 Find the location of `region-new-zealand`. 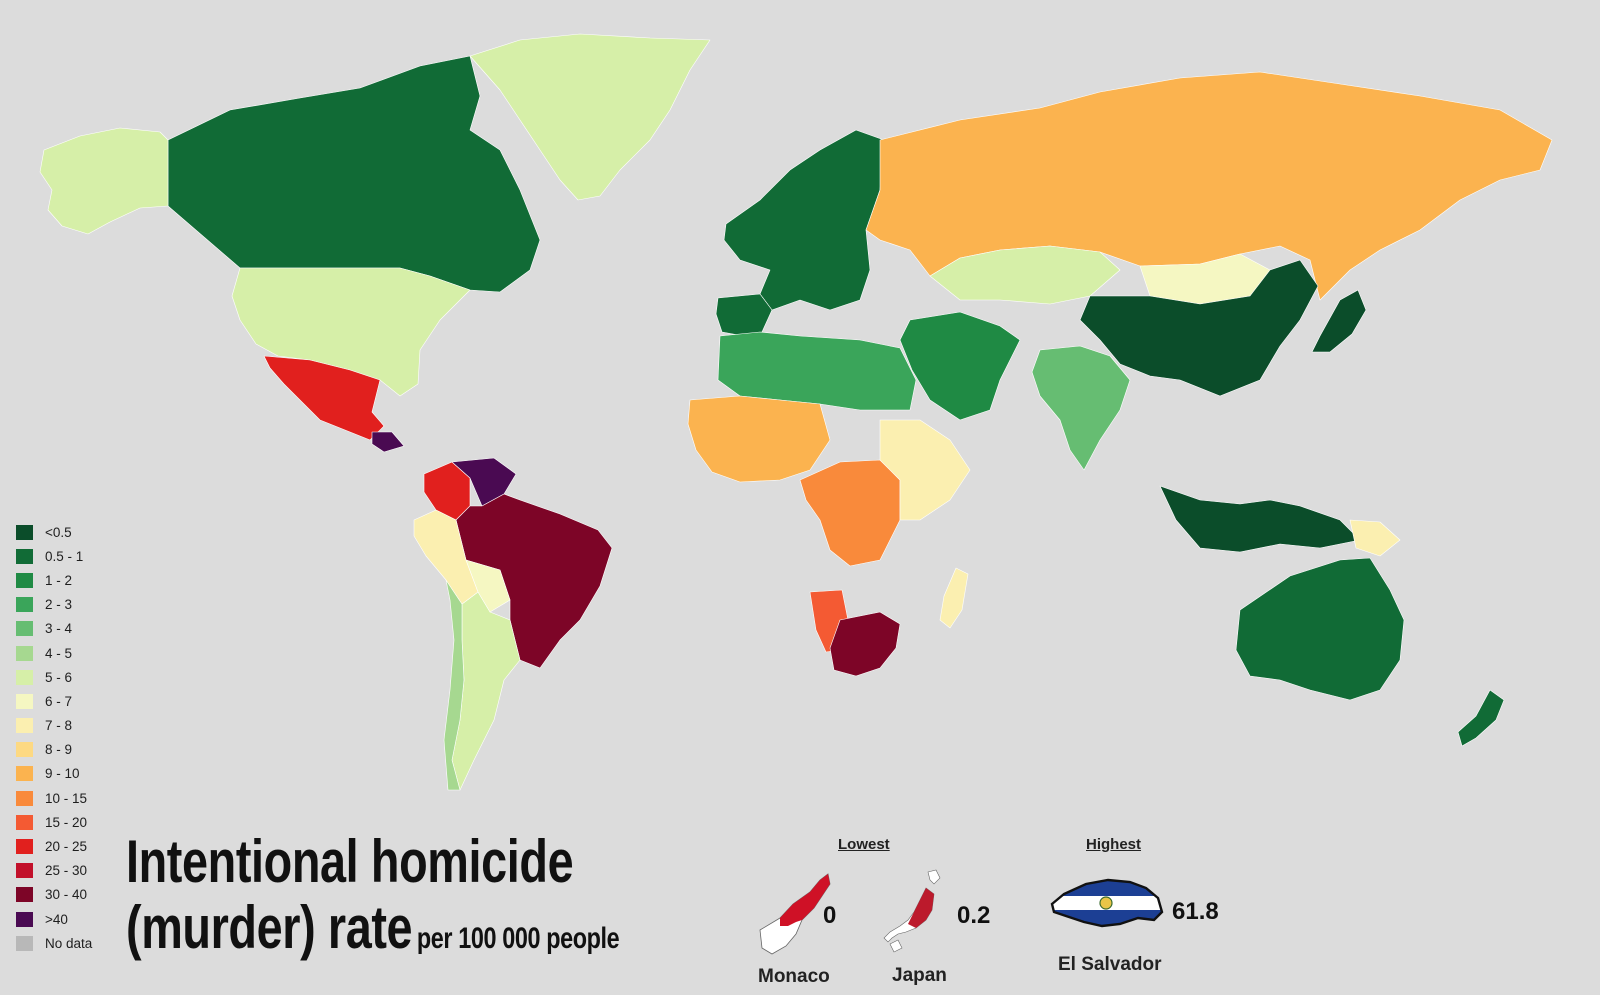

region-new-zealand is located at coordinates (1481, 718).